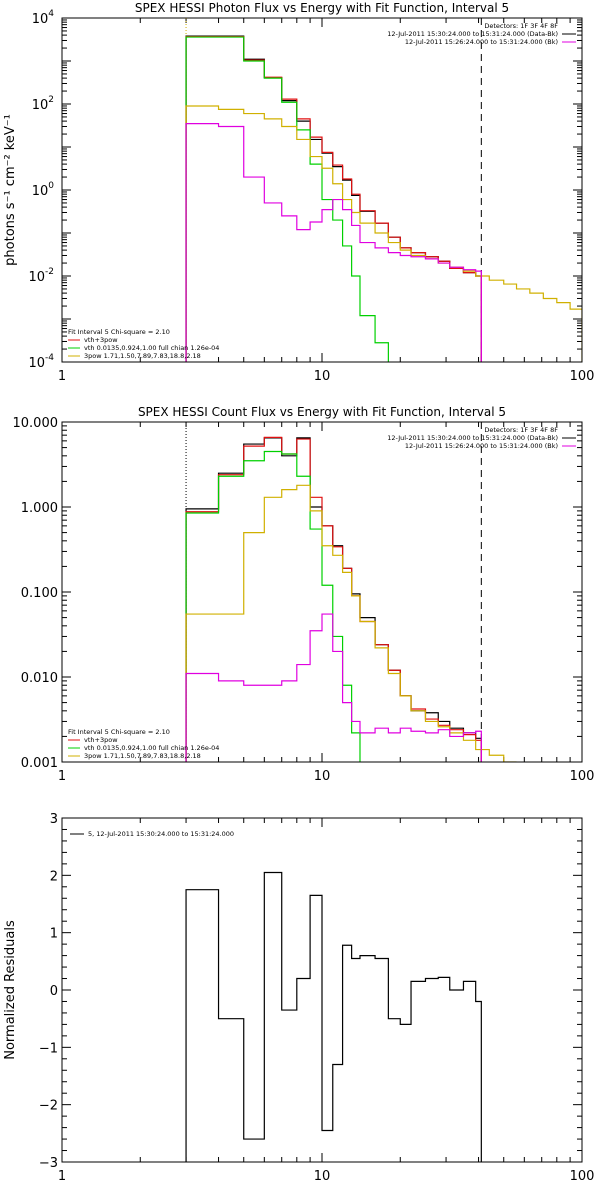 Image resolution: width=600 pixels, height=1200 pixels. Describe the element at coordinates (48, 1163) in the screenshot. I see `y-tick-label: −3` at that location.